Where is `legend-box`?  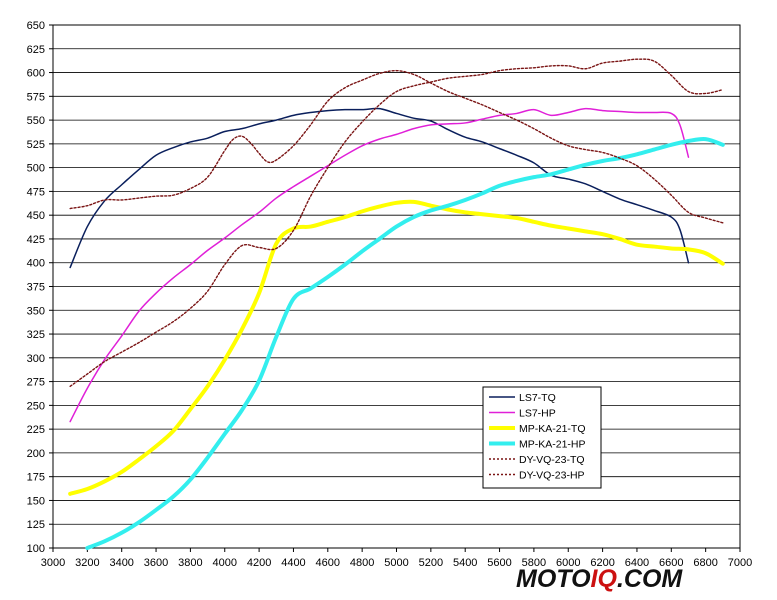
legend-box is located at coordinates (542, 437).